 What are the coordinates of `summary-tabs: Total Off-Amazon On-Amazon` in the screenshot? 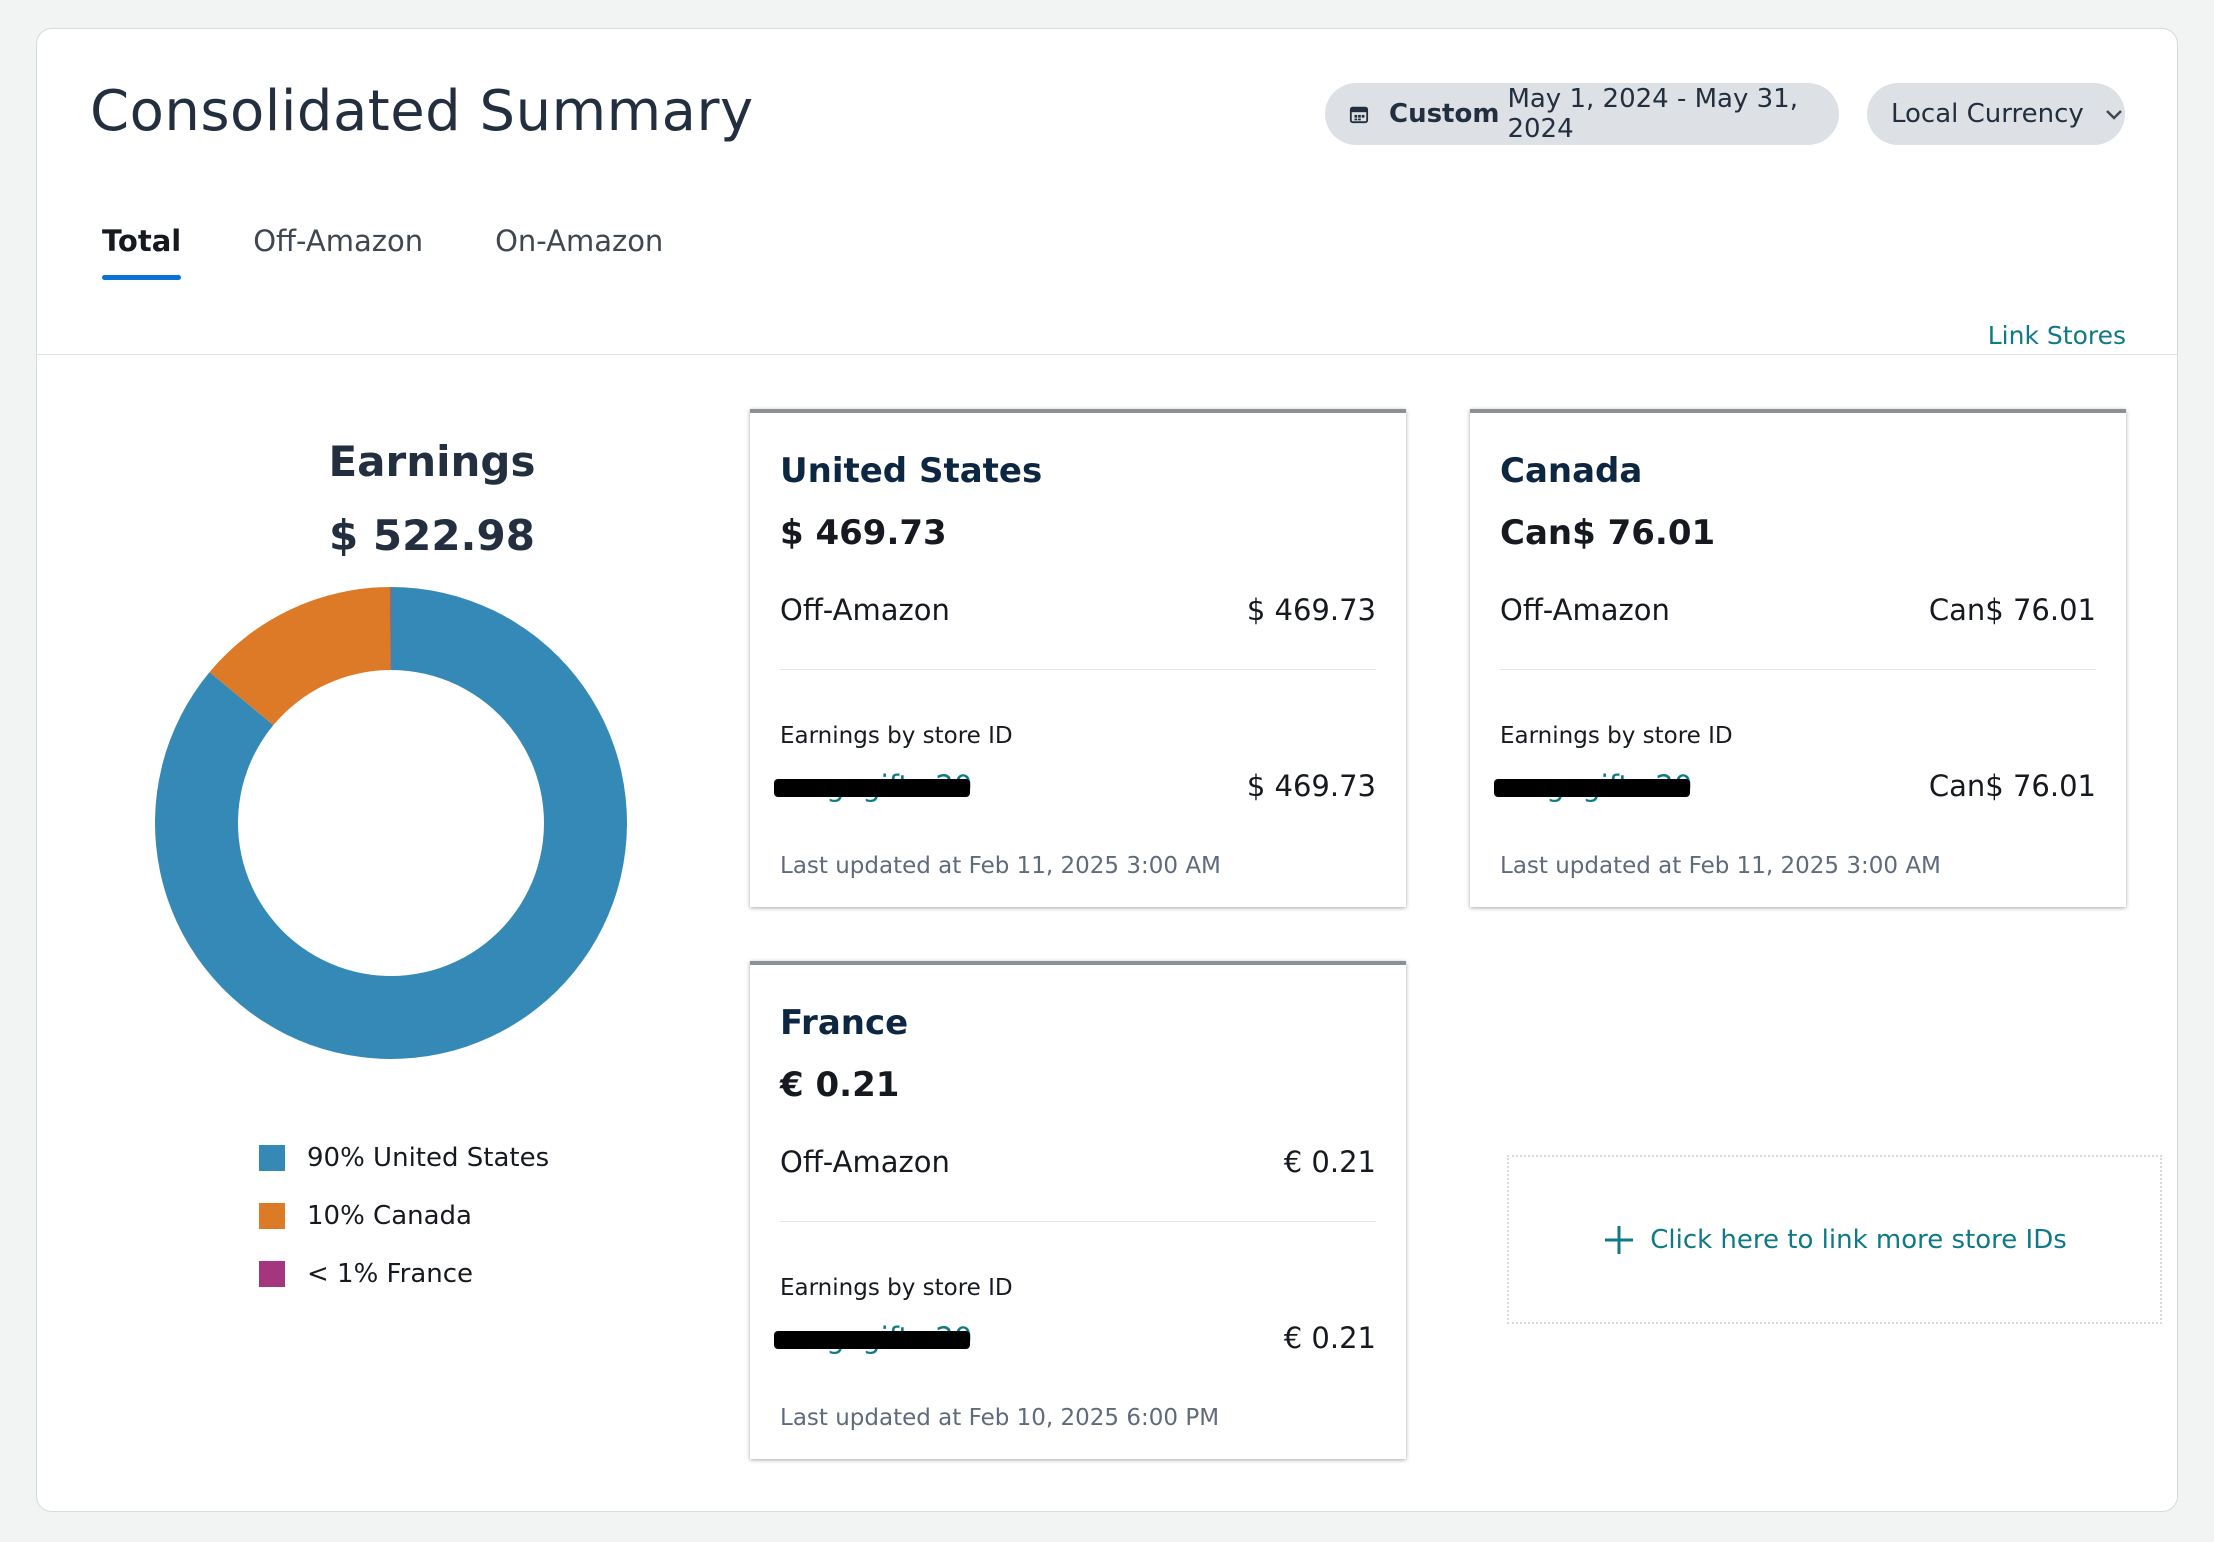 It's located at (418, 252).